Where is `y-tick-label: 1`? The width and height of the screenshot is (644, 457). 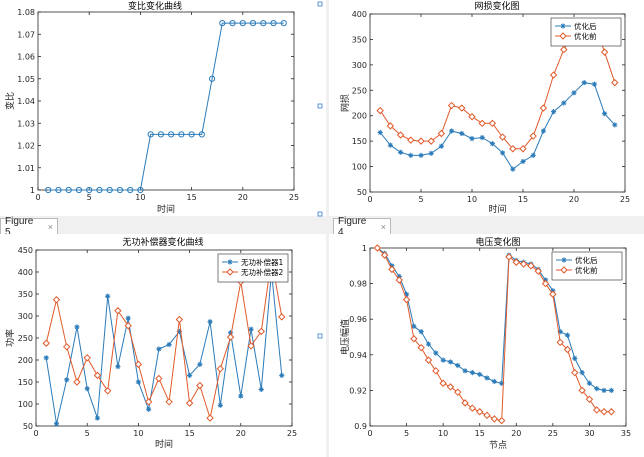 y-tick-label: 1 is located at coordinates (32, 190).